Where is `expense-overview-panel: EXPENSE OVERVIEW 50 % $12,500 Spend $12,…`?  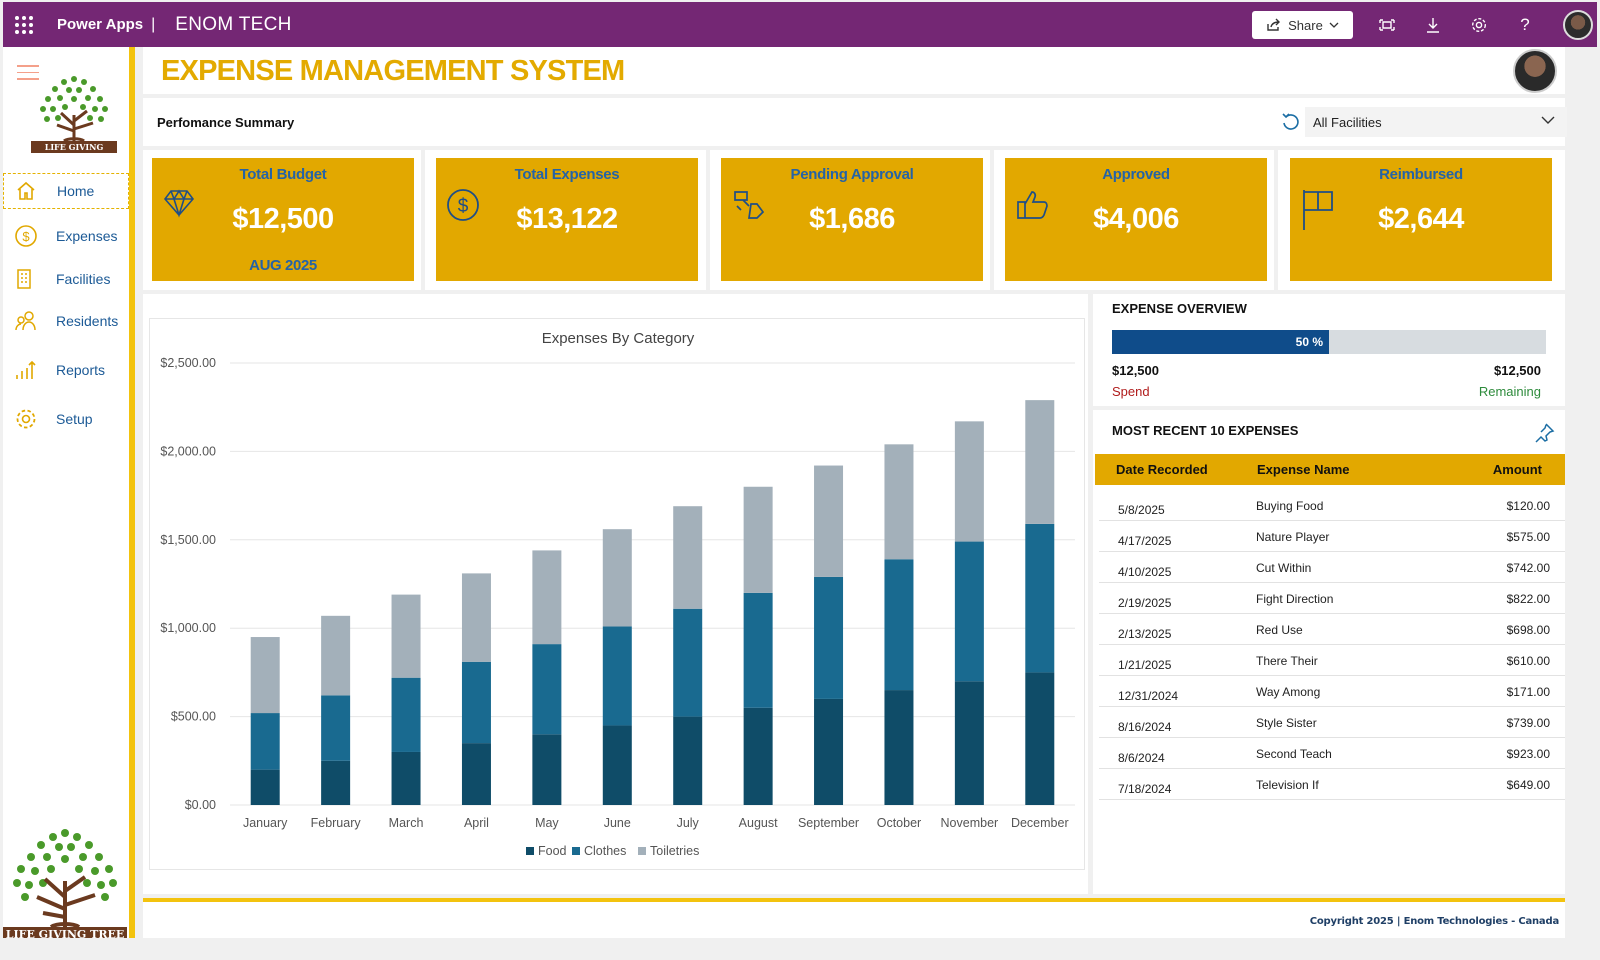 expense-overview-panel: EXPENSE OVERVIEW 50 % $12,500 Spend $12,… is located at coordinates (1329, 350).